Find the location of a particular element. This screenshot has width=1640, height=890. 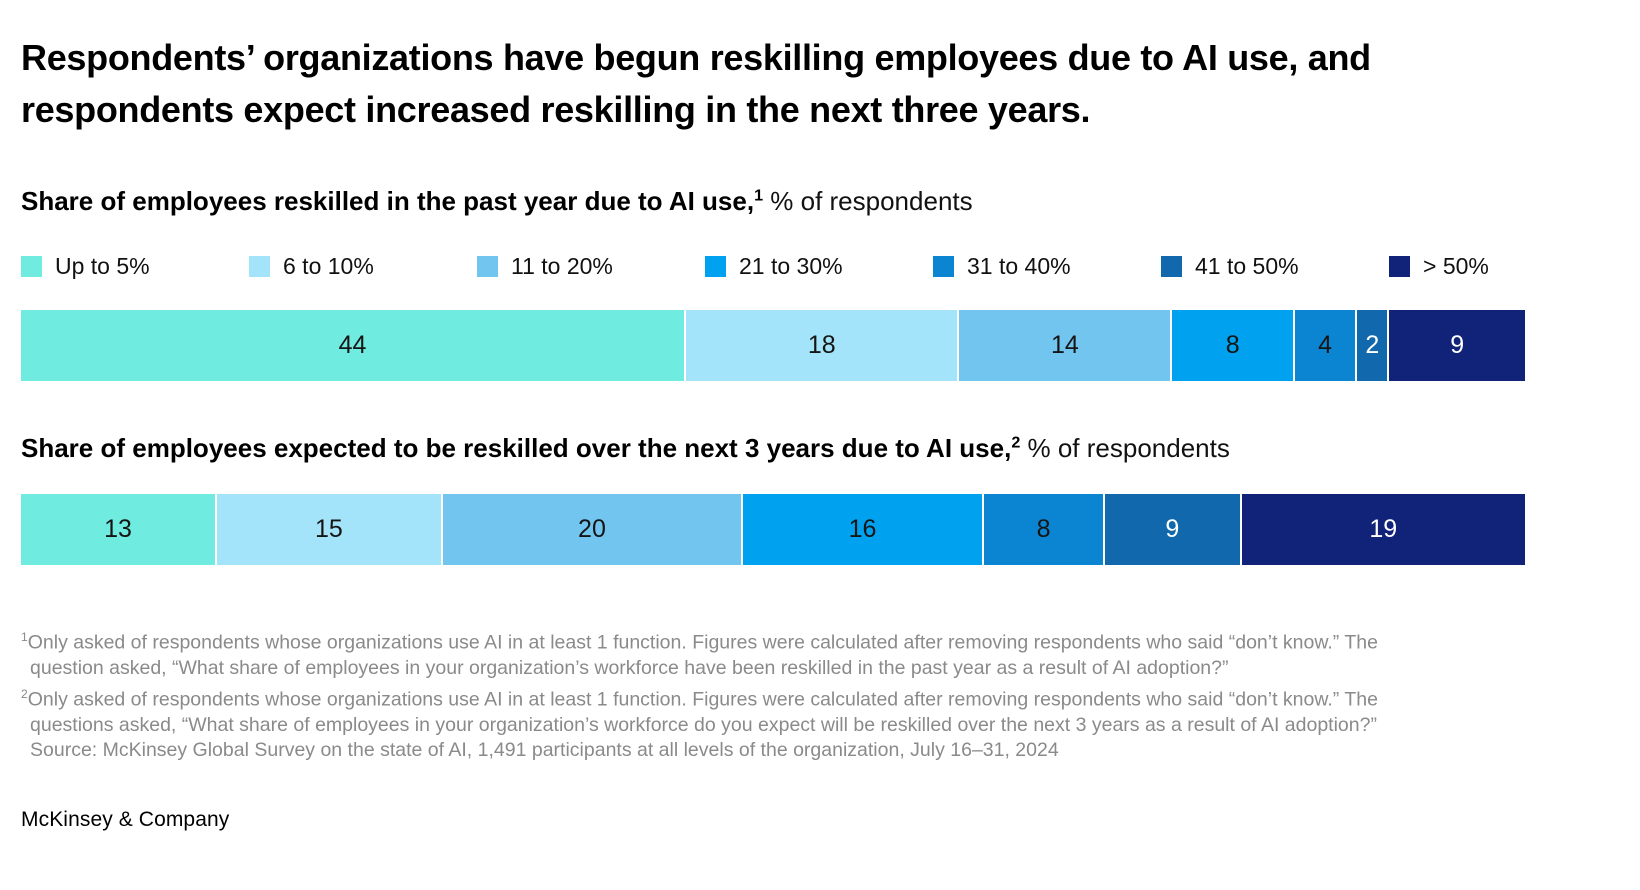

chart1-subtitle-footnote-marker: 1 is located at coordinates (759, 195).